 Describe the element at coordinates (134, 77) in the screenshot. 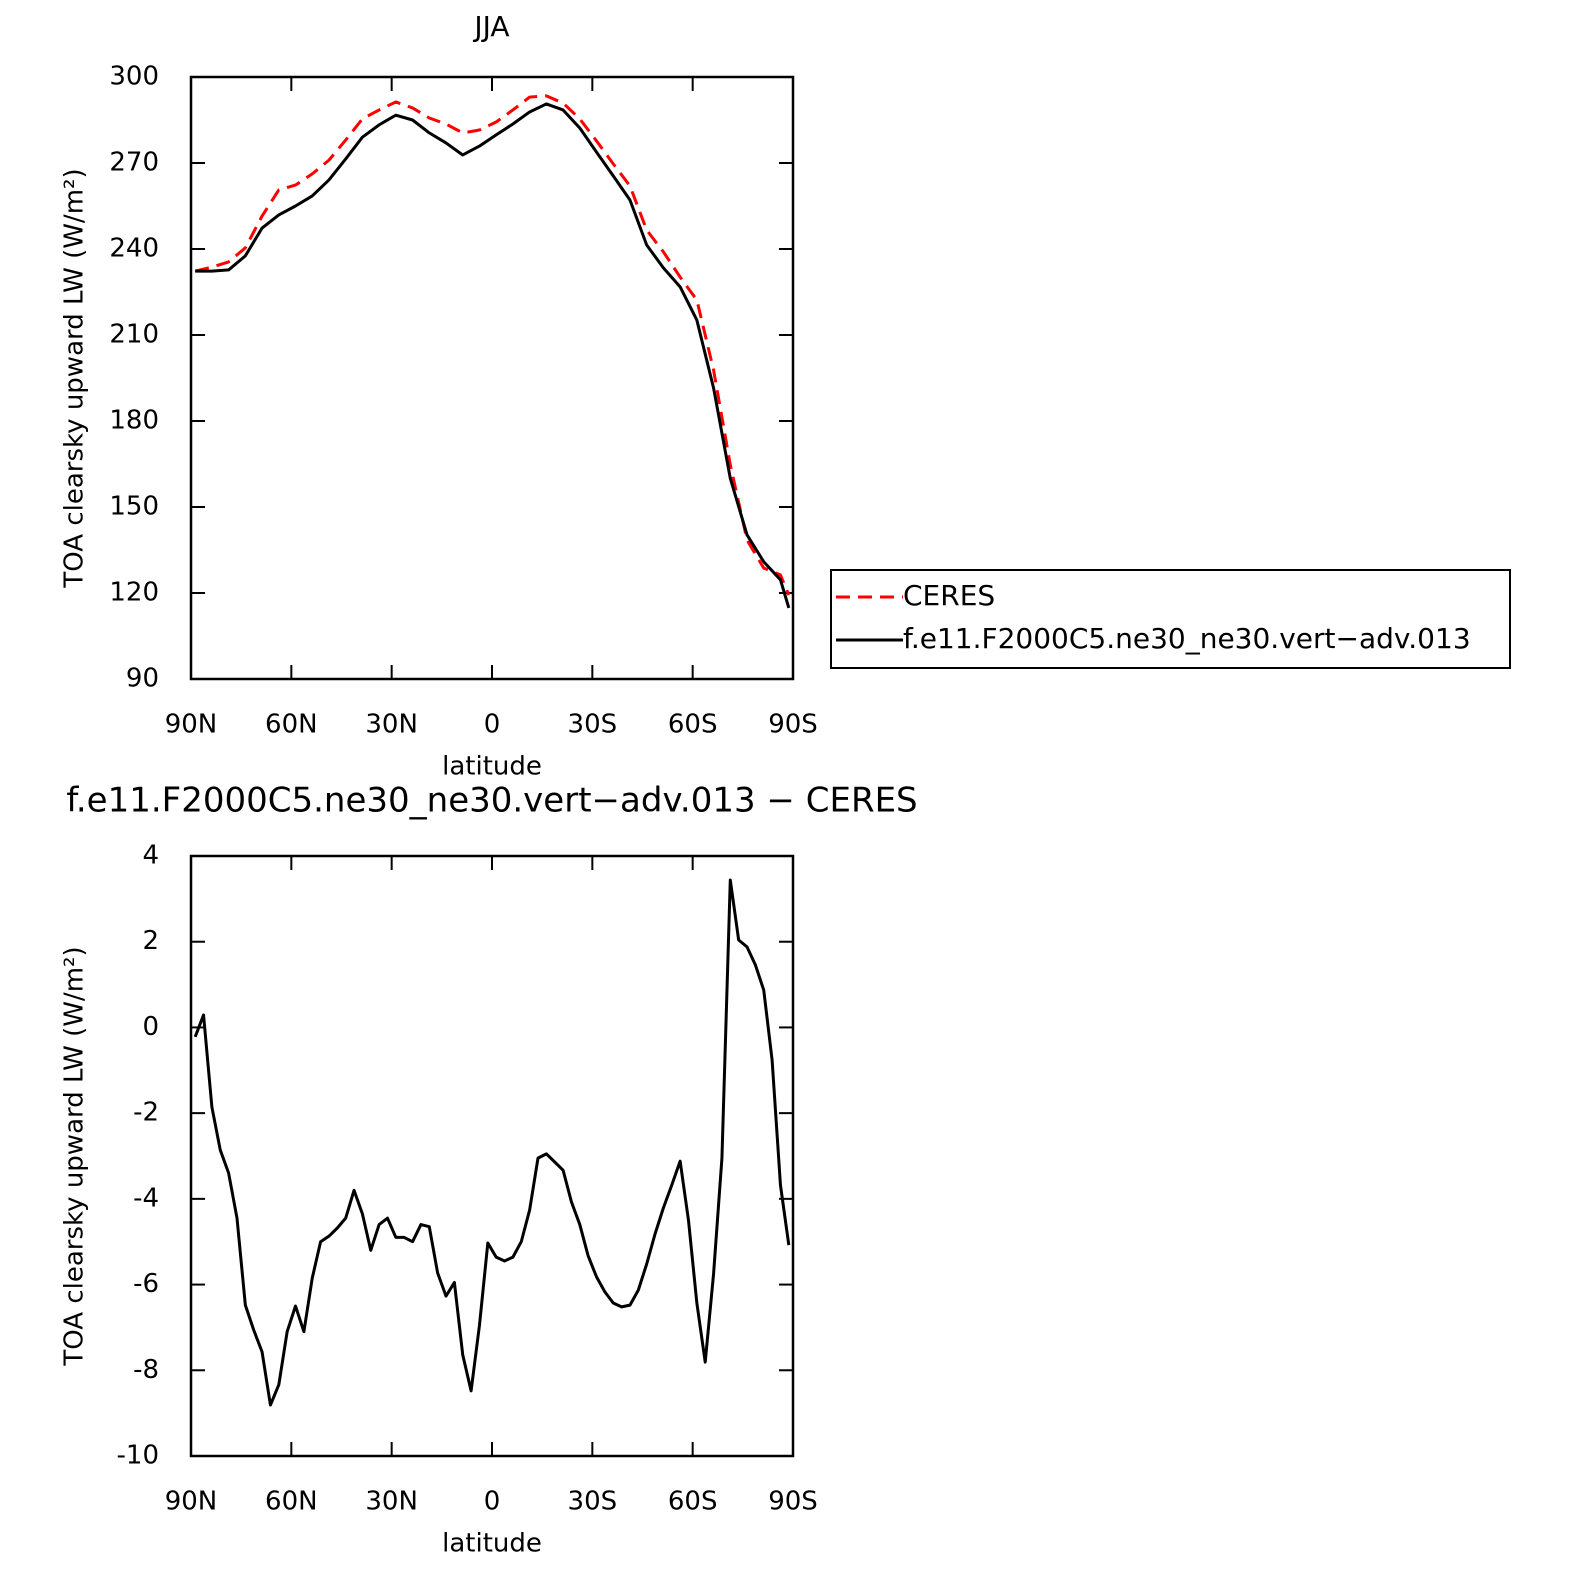

I see `y-tick-label: 300` at that location.